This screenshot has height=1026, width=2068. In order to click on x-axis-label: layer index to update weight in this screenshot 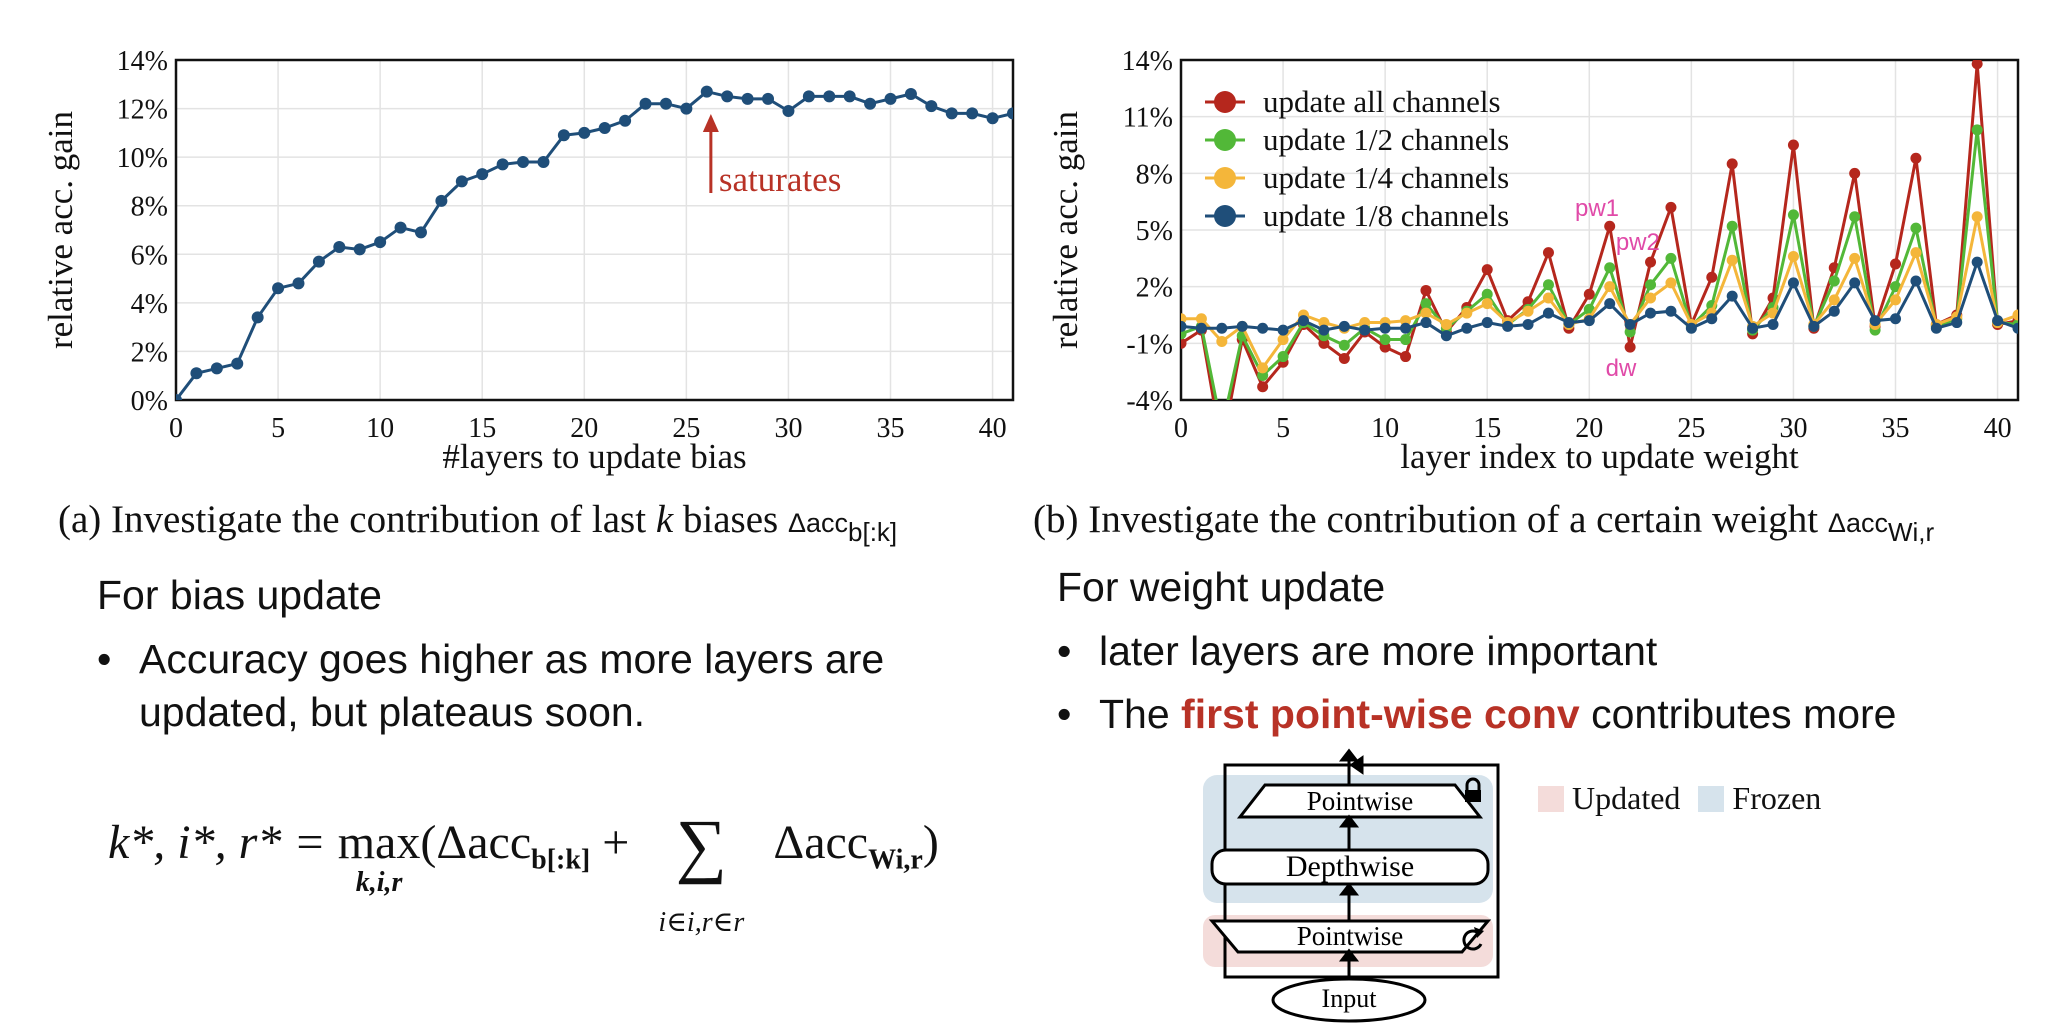, I will do `click(1599, 456)`.